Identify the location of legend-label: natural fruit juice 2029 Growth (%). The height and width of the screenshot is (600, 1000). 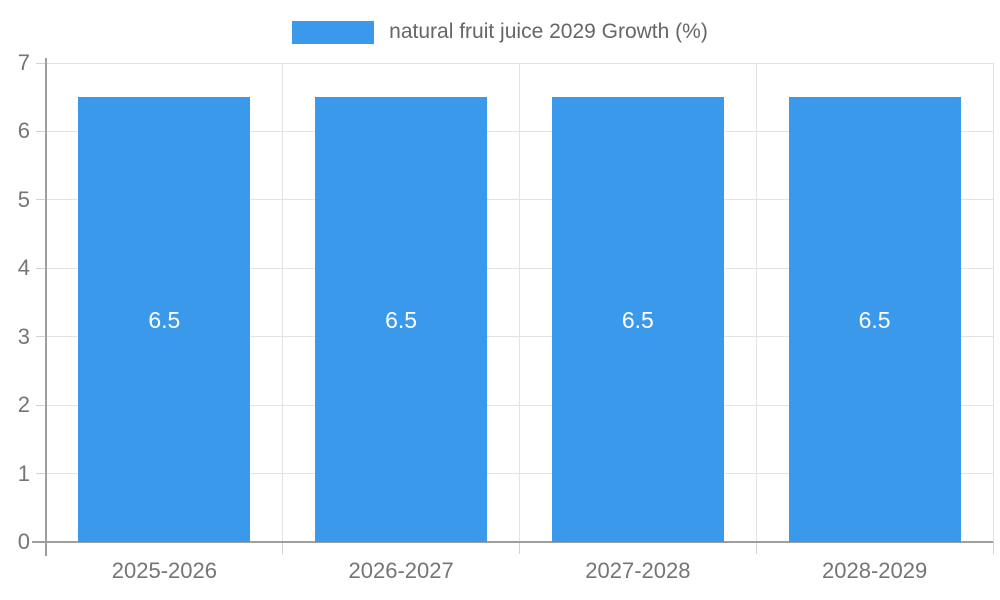
(548, 31).